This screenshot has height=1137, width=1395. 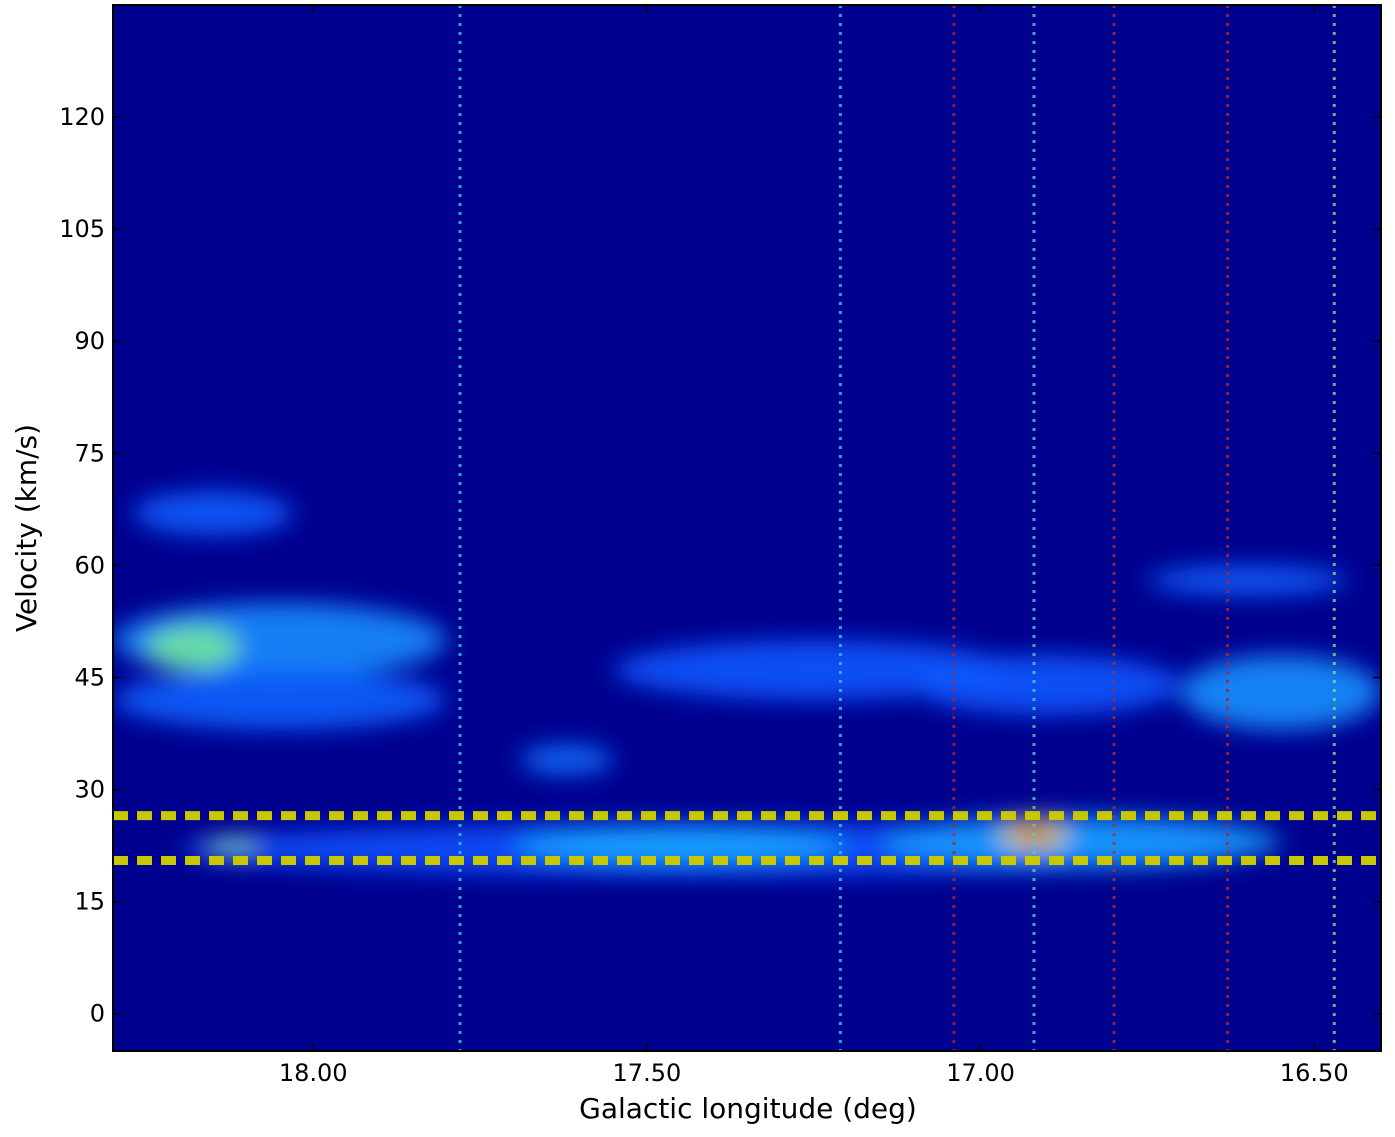 I want to click on x-tick-label: 17.50, so click(x=647, y=1073).